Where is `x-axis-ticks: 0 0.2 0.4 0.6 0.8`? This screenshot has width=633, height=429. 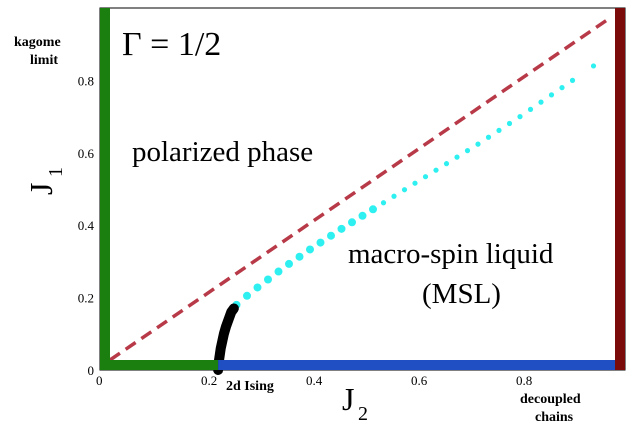
x-axis-ticks: 0 0.2 0.4 0.6 0.8 is located at coordinates (314, 380).